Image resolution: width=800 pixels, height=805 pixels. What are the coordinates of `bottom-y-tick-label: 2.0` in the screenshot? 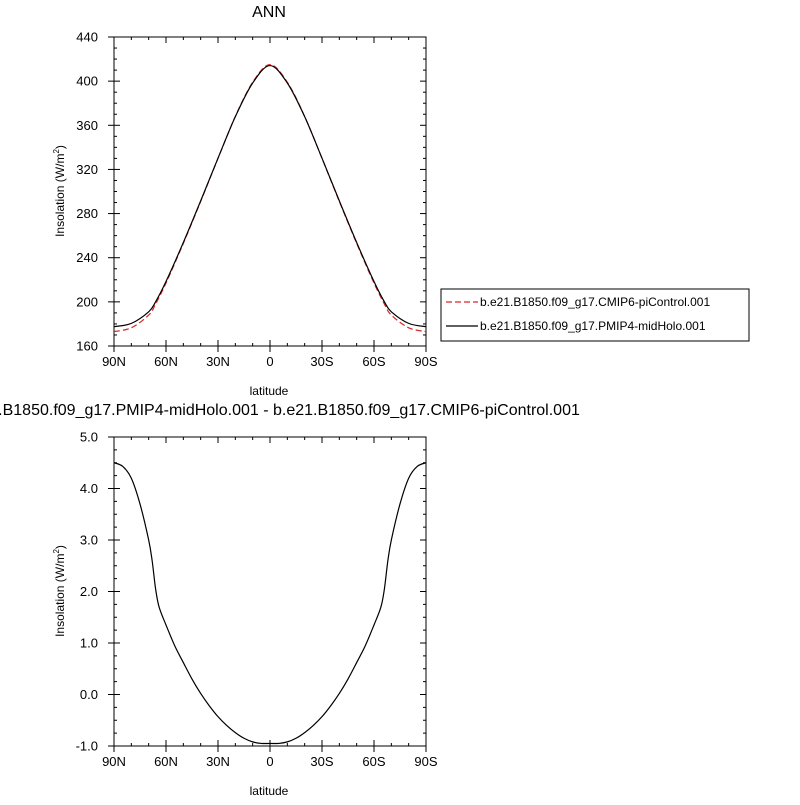 It's located at (89, 591).